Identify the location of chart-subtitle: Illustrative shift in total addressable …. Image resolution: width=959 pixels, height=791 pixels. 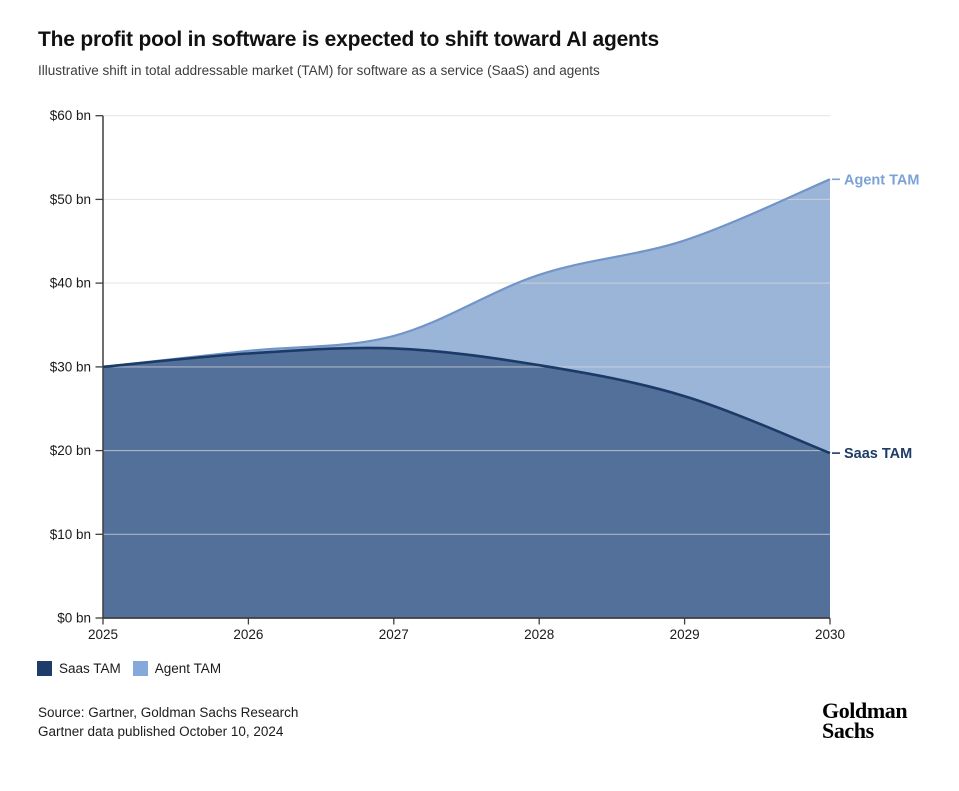
(319, 70).